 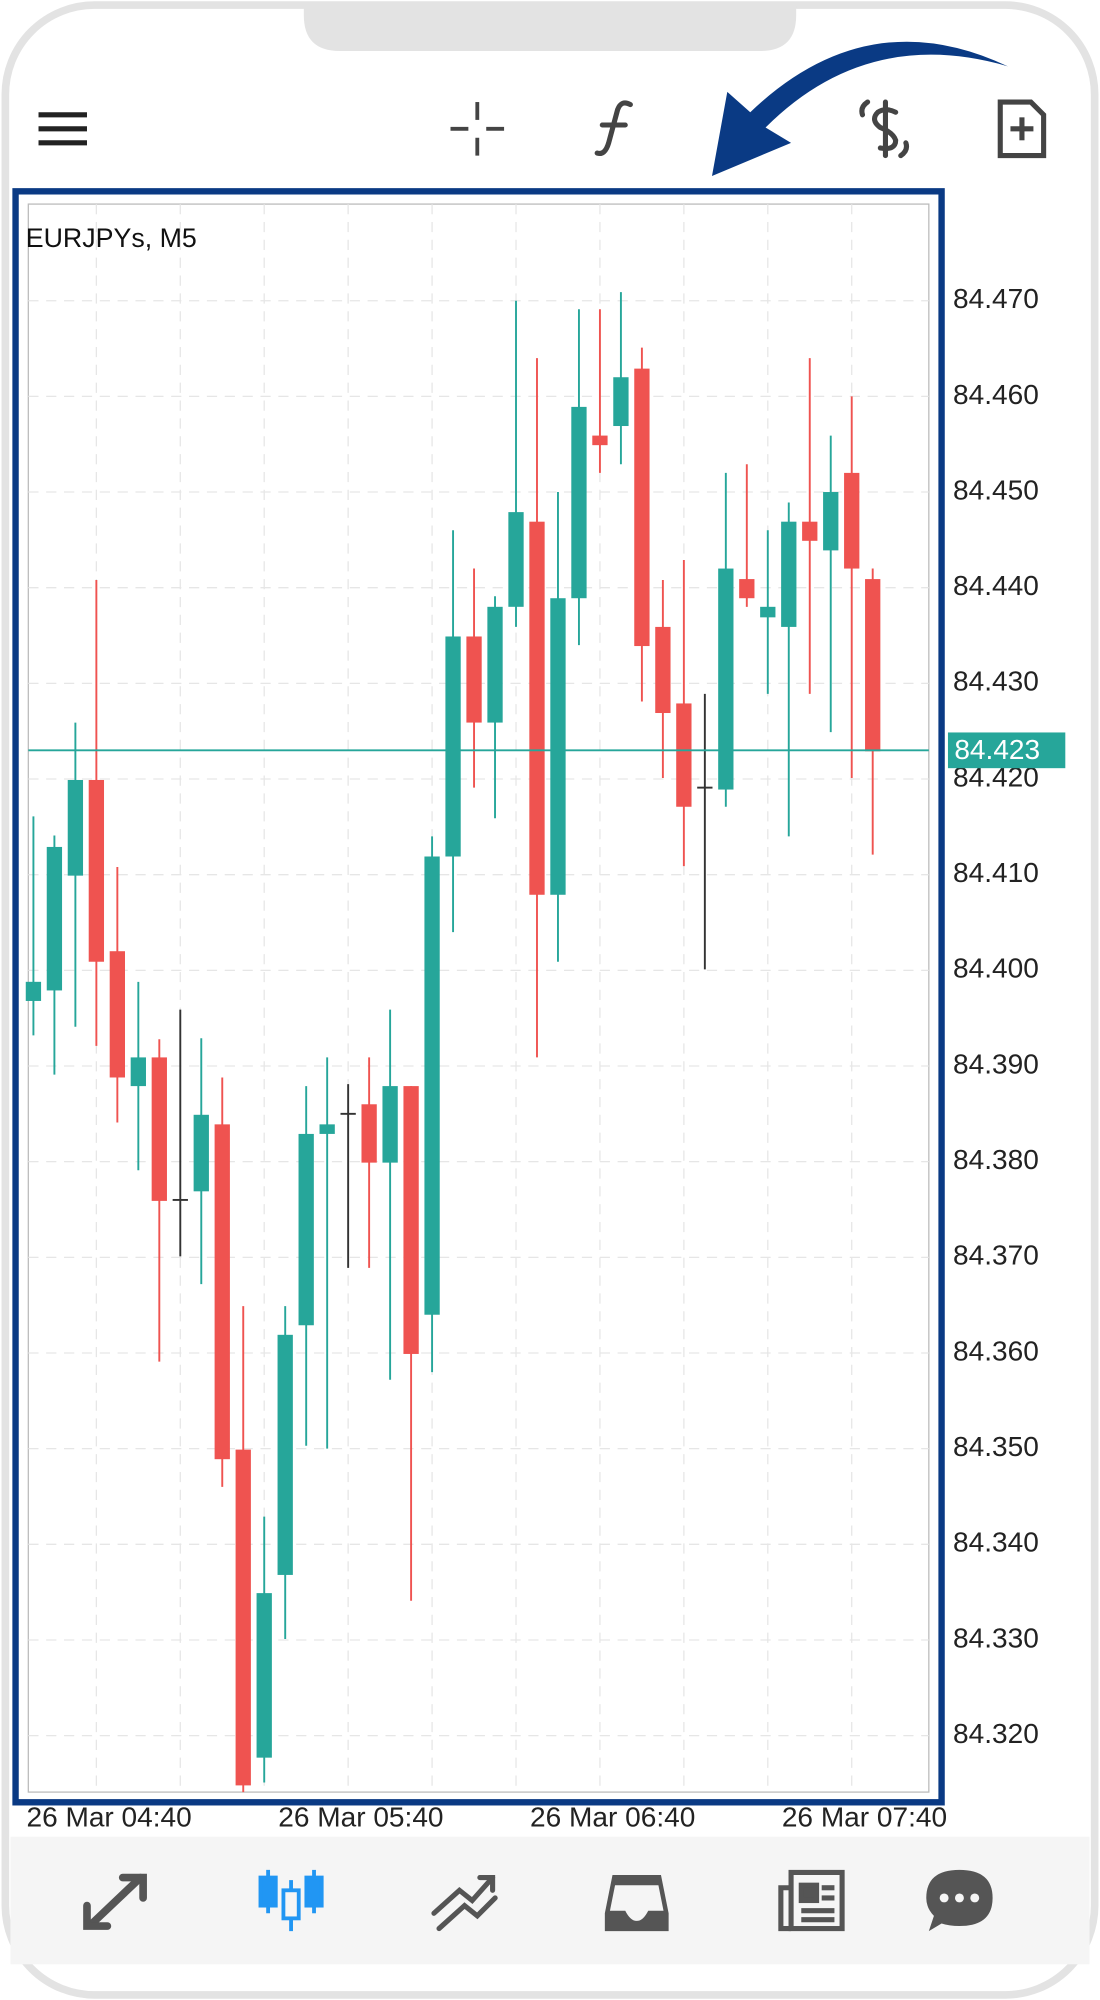 I want to click on y-tick-label: 84.410, so click(x=996, y=872).